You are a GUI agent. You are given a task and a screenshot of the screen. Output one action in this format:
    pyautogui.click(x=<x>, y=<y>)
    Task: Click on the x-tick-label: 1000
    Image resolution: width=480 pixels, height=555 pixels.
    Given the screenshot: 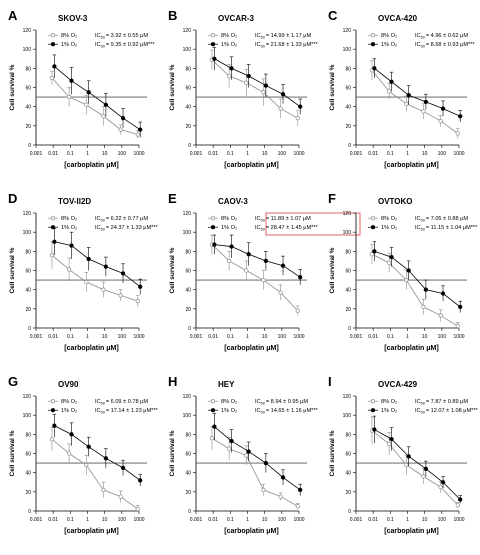 What is the action you would take?
    pyautogui.click(x=458, y=520)
    